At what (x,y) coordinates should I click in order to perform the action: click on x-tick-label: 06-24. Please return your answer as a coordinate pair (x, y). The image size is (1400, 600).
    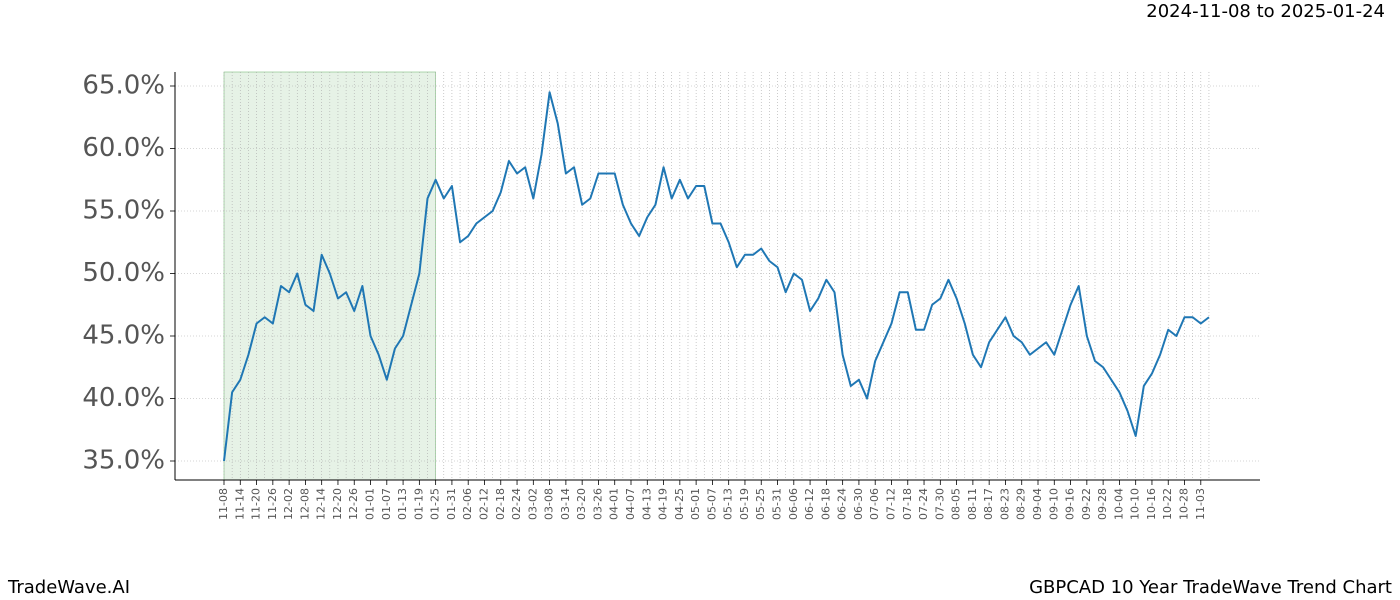
    Looking at the image, I should click on (842, 504).